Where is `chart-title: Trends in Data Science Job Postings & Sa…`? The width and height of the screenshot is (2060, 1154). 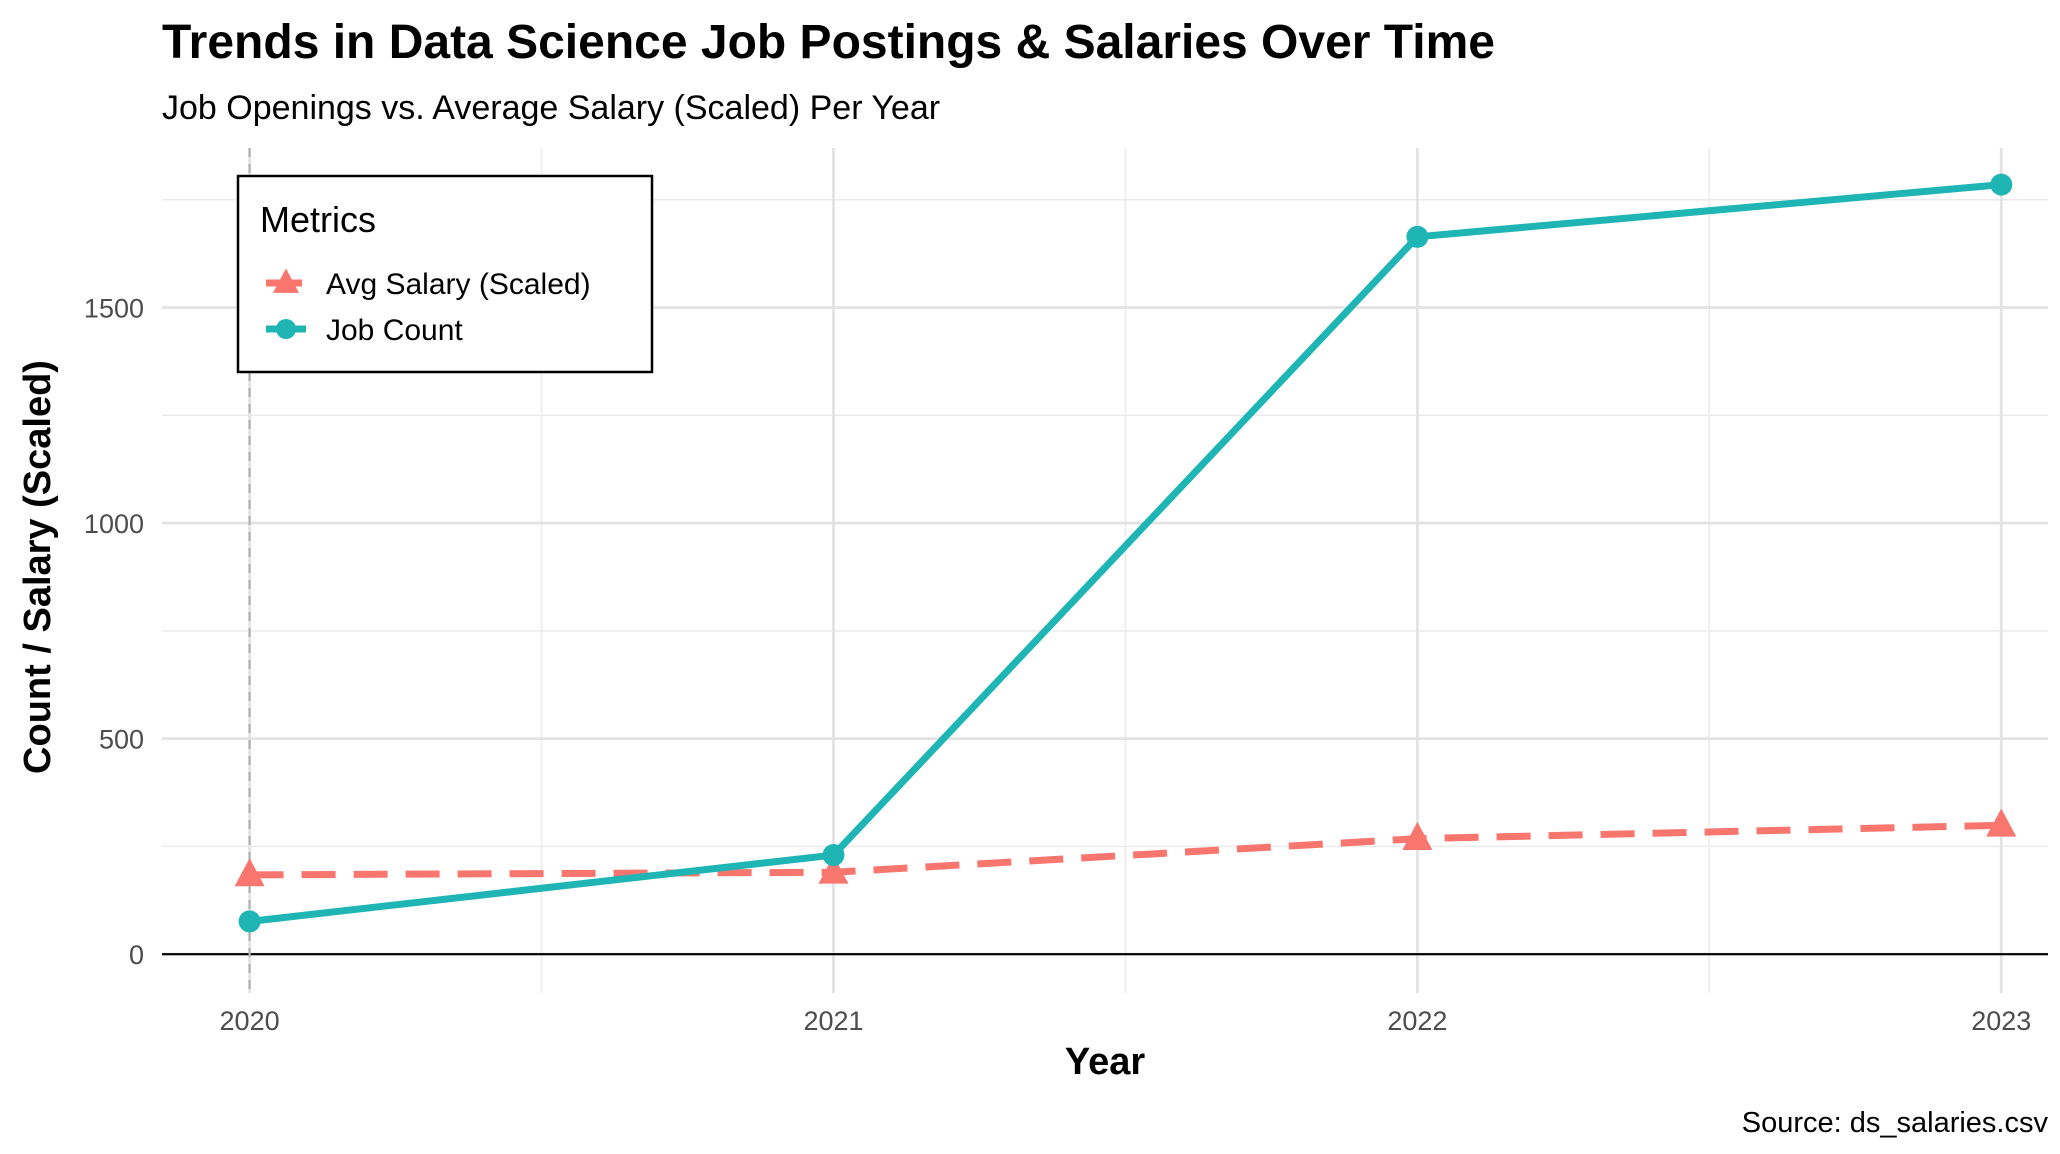
chart-title: Trends in Data Science Job Postings & Sa… is located at coordinates (828, 42).